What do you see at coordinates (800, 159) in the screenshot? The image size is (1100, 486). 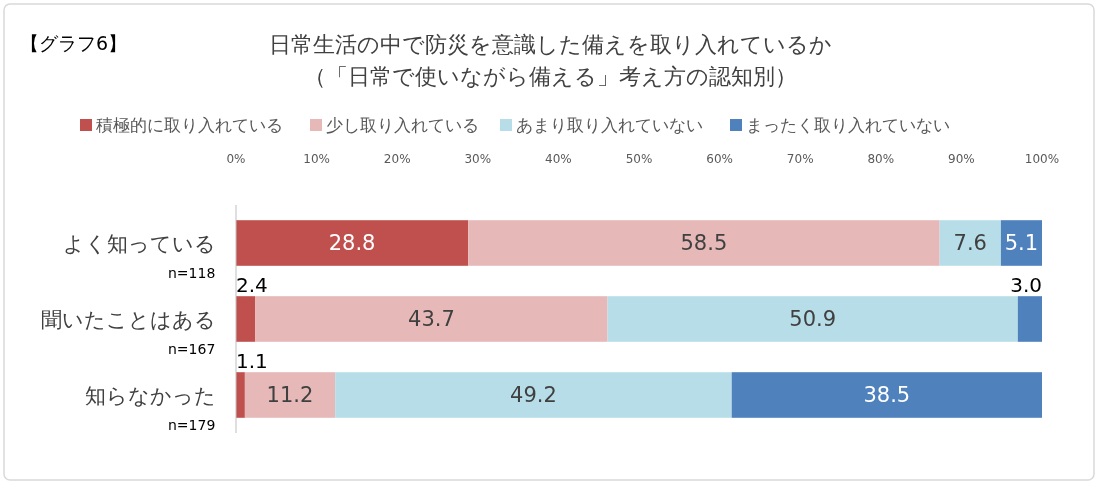 I see `x-tick-label: 70%` at bounding box center [800, 159].